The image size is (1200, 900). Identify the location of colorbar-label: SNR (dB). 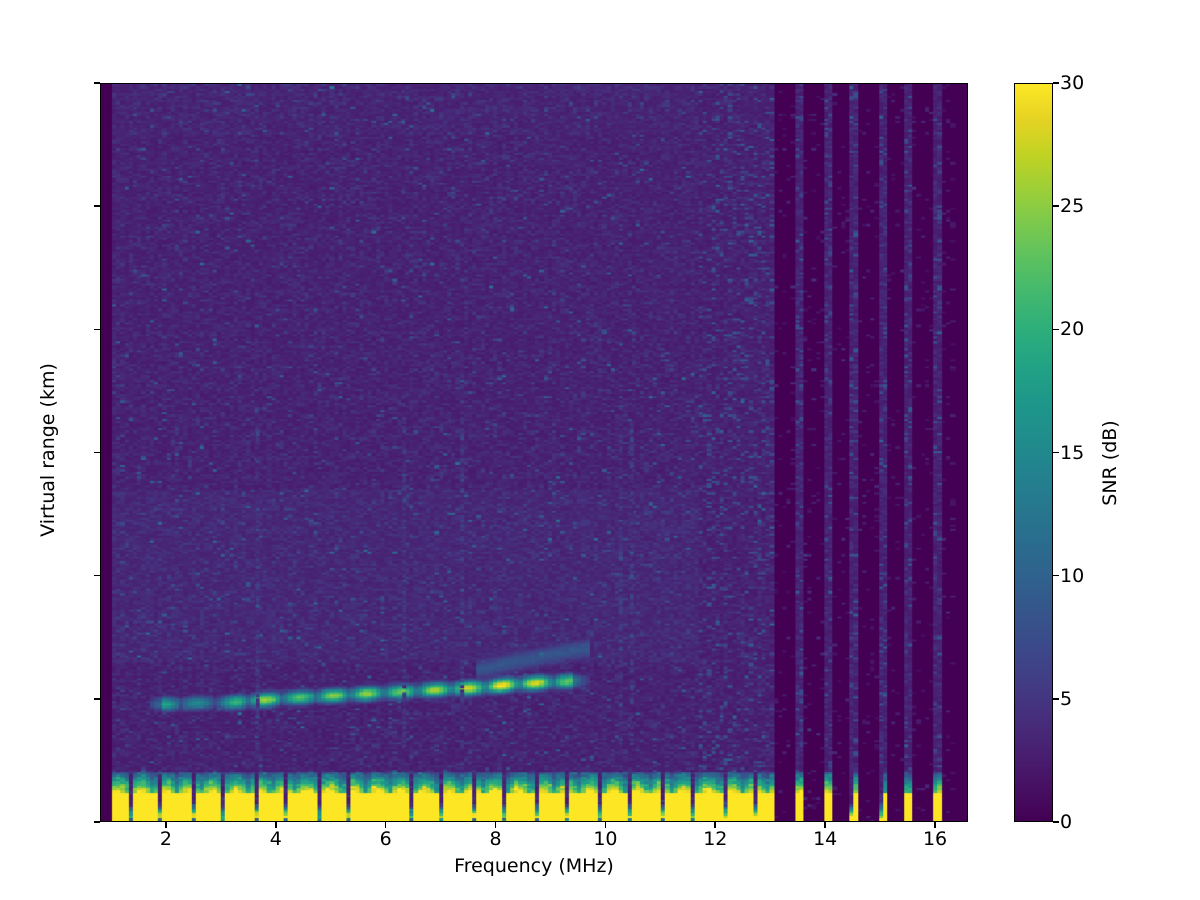
(1110, 463).